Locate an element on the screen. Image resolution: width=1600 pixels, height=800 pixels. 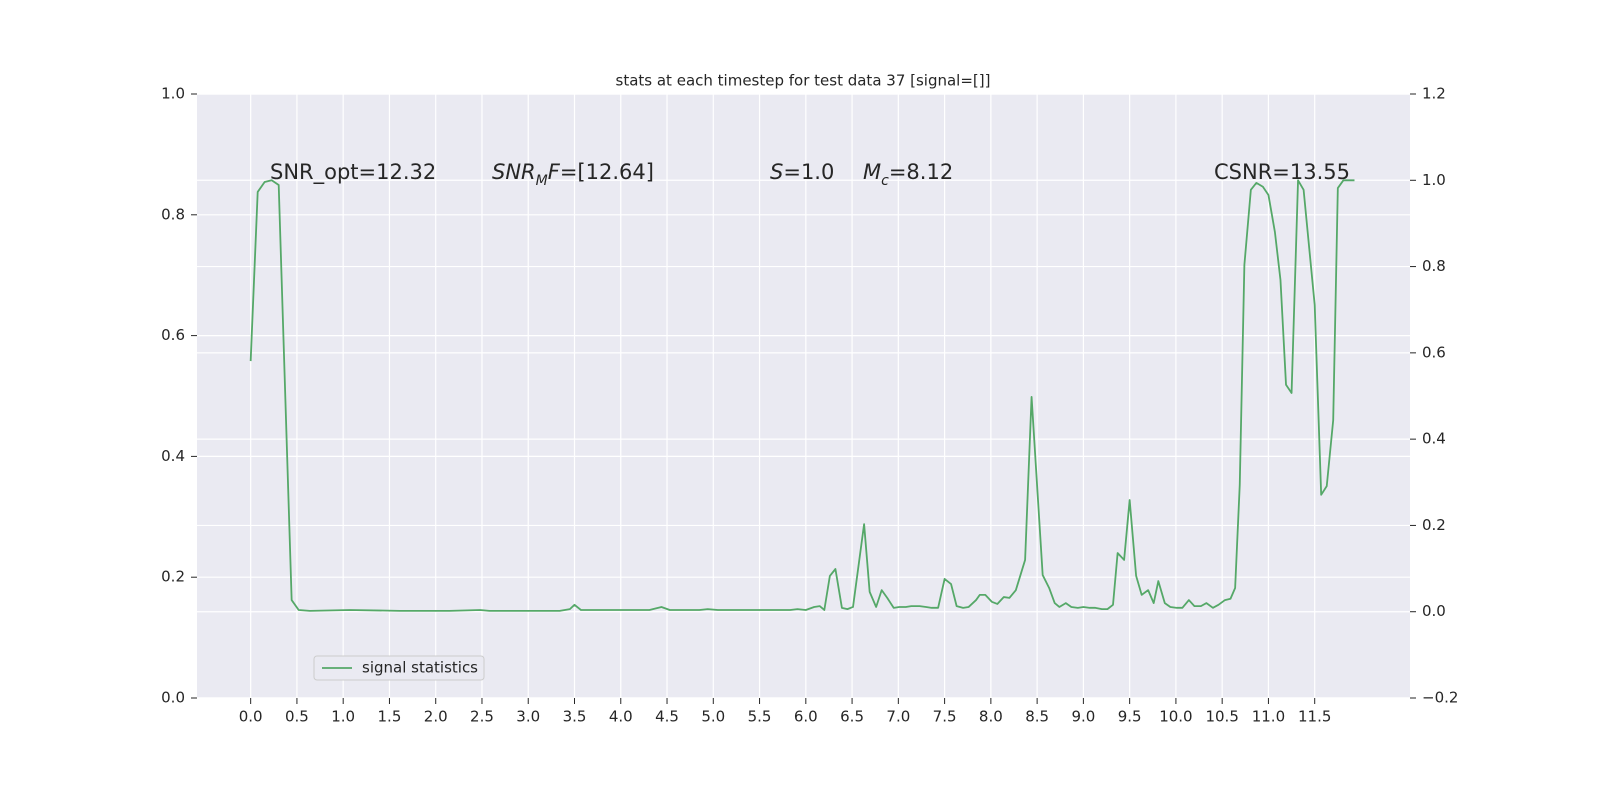
x-tick-label: 5.0 is located at coordinates (713, 717).